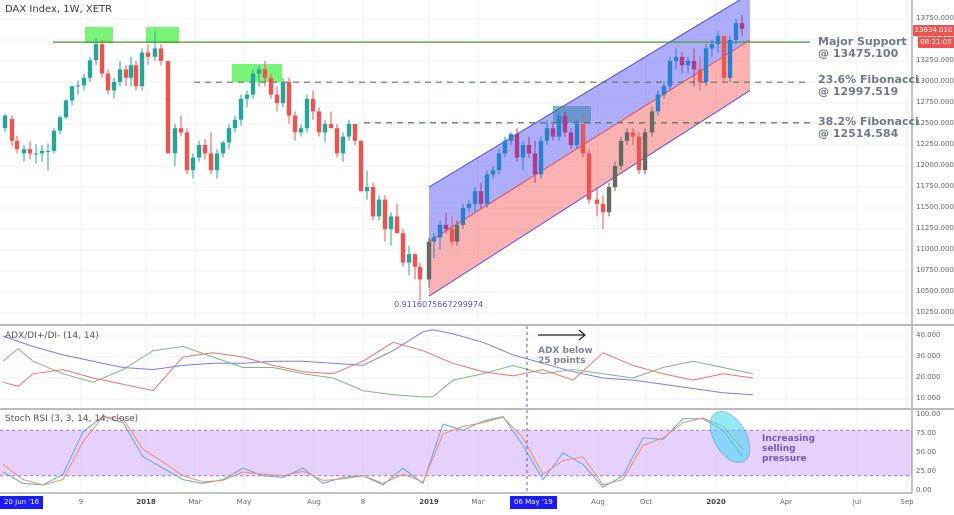  Describe the element at coordinates (338, 75) in the screenshot. I see `highlight-boxes` at that location.